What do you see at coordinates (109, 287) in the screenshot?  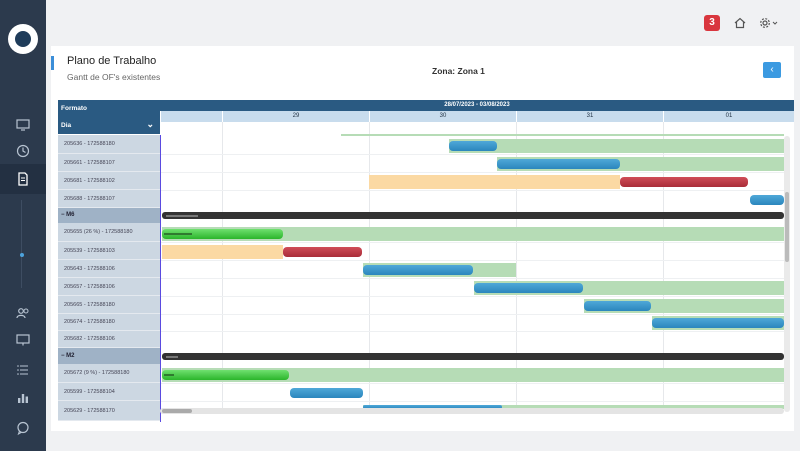 I see `row-label: 205657 - 172588106` at bounding box center [109, 287].